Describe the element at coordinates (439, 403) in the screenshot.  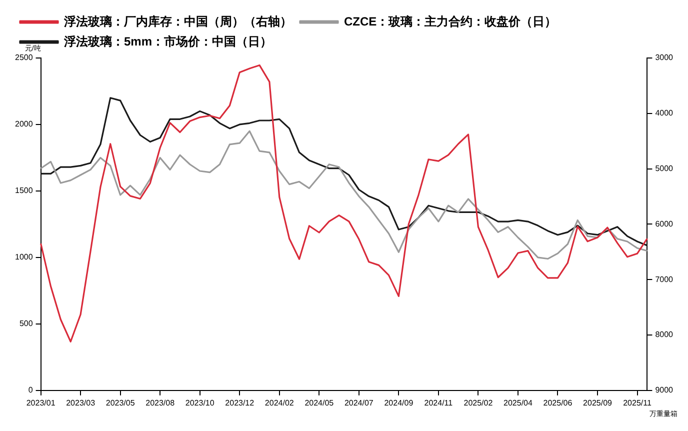
I see `x-tick-label: 2024/11` at that location.